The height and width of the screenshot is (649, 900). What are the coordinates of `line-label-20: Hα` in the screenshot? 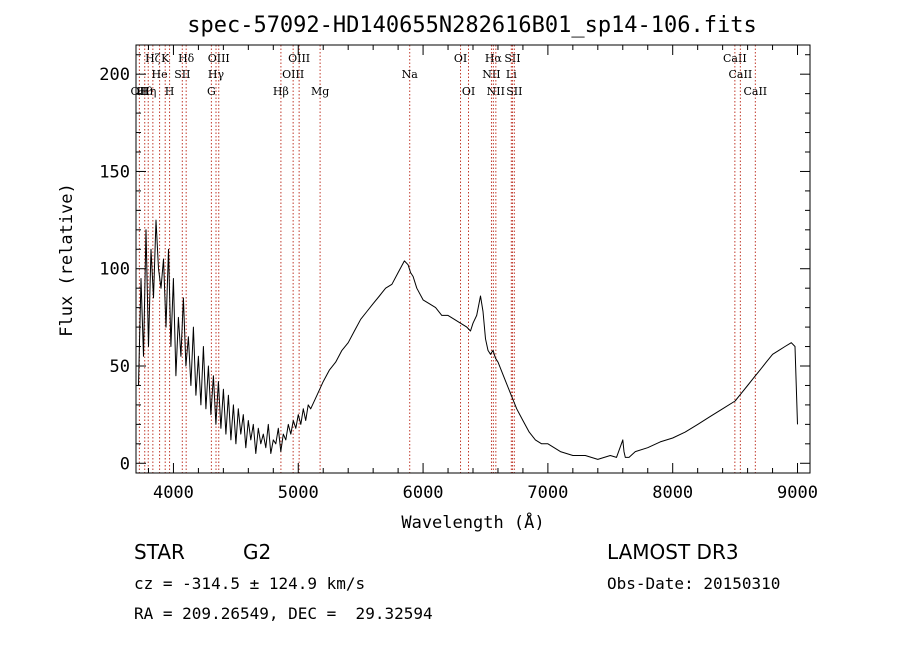 It's located at (494, 58).